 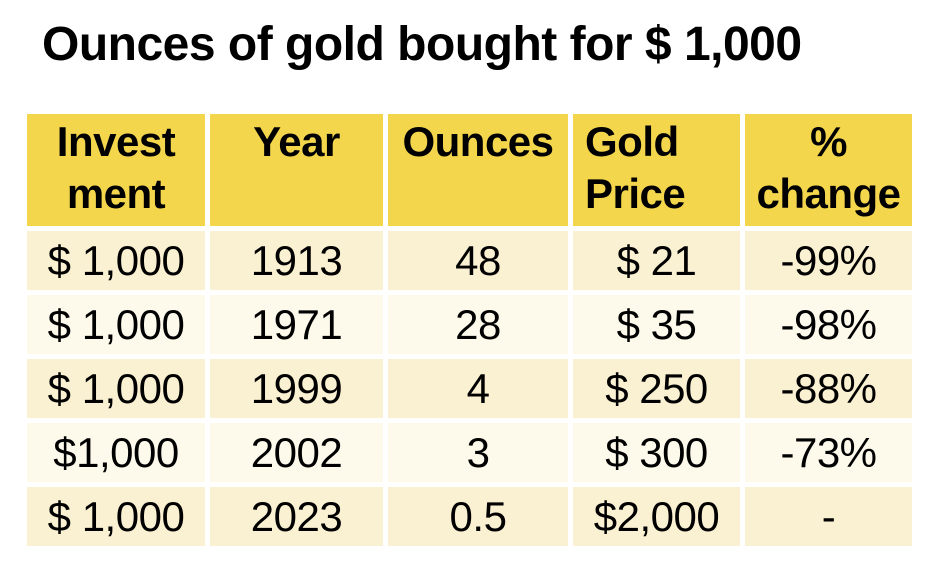 I want to click on table-cell-ounces: 28, so click(x=478, y=324).